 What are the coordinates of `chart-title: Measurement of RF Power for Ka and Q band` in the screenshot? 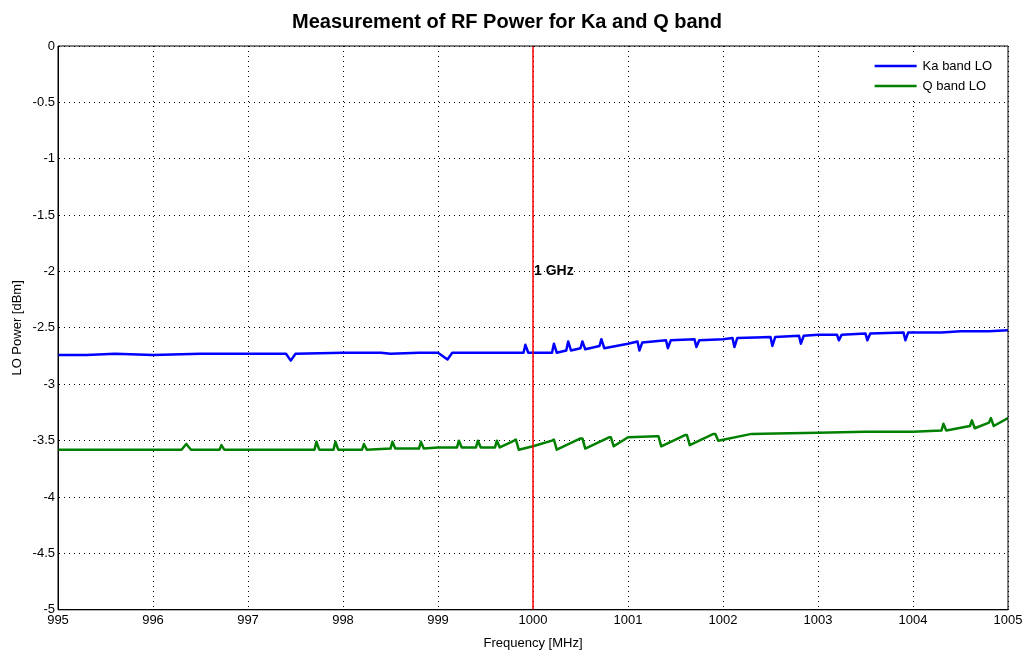 It's located at (507, 20).